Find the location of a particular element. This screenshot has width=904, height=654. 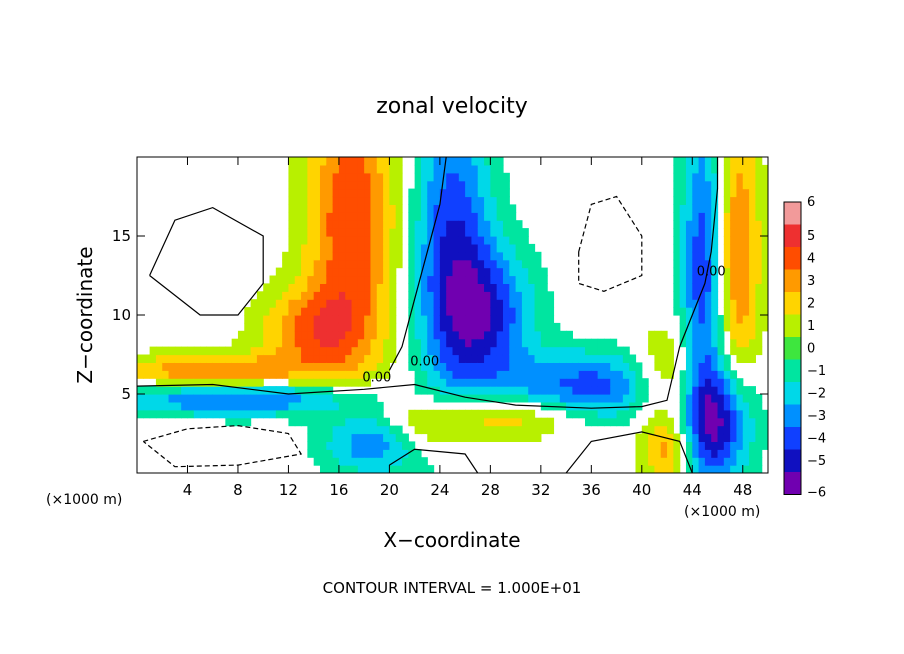

negative-contour-line is located at coordinates (222, 446).